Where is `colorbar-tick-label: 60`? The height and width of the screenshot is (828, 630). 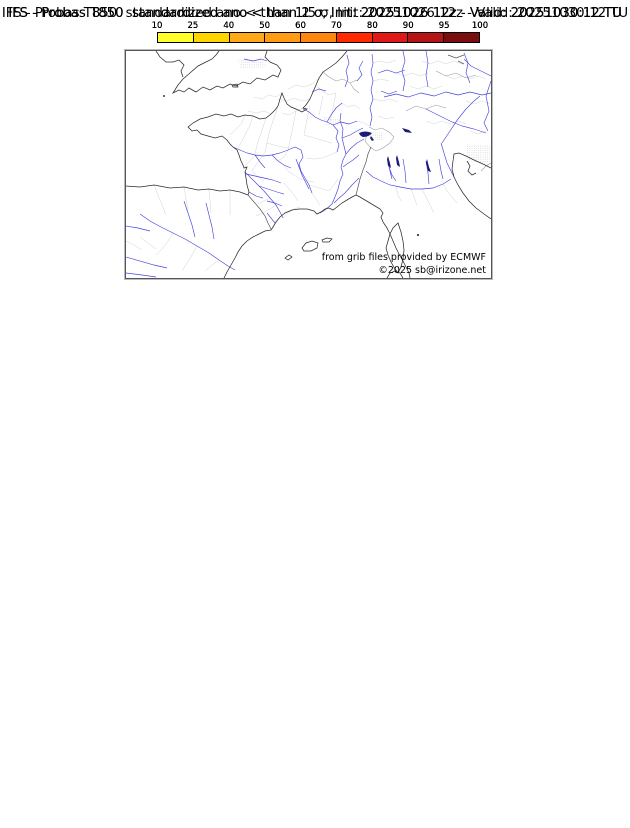
colorbar-tick-label: 60 is located at coordinates (300, 26).